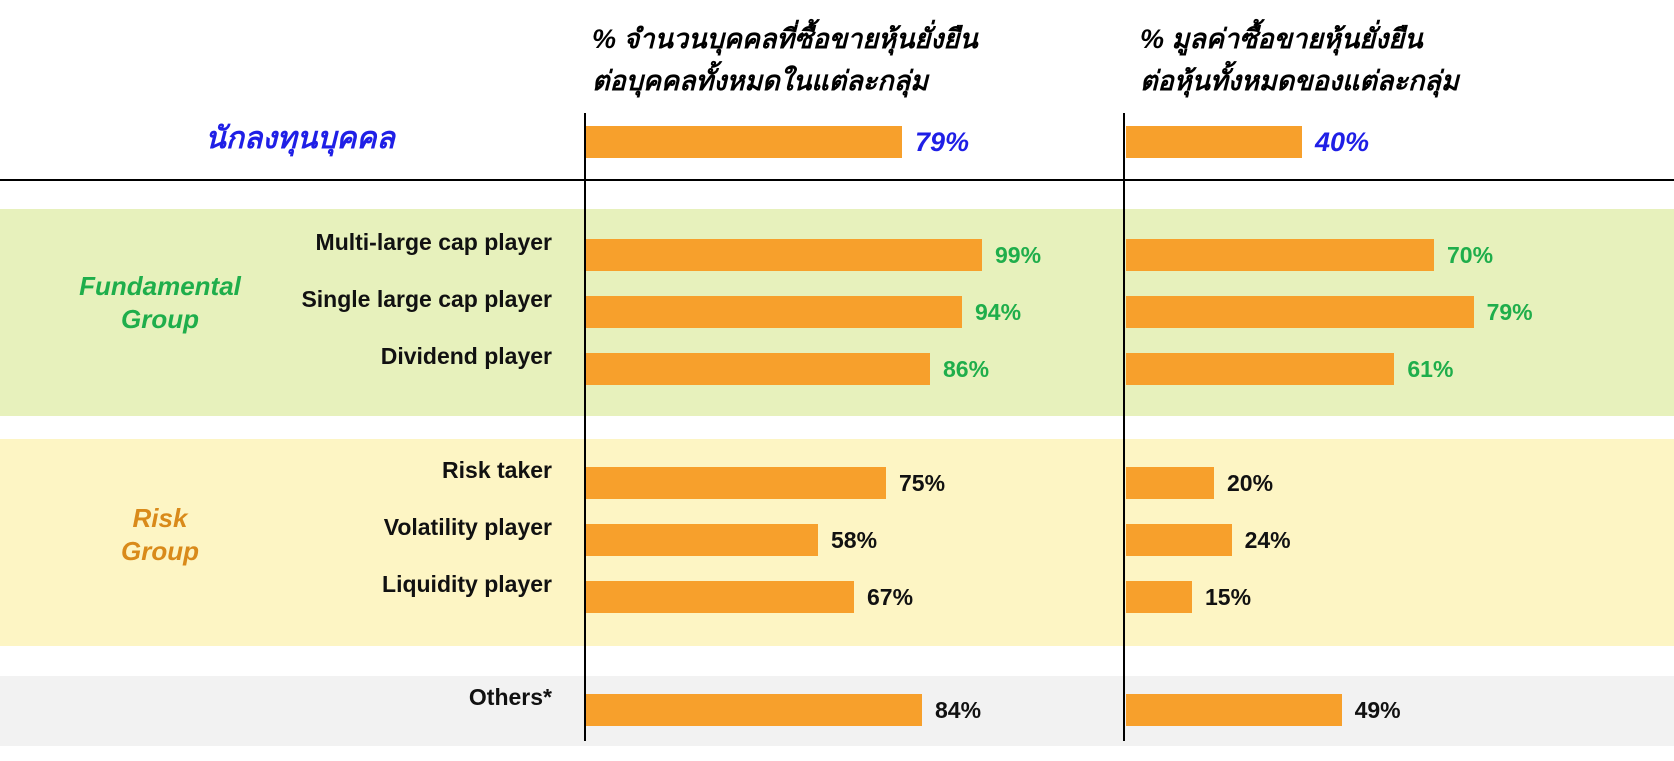 Image resolution: width=1674 pixels, height=761 pixels. I want to click on investor-label: นักลงทุนบุคคล, so click(300, 138).